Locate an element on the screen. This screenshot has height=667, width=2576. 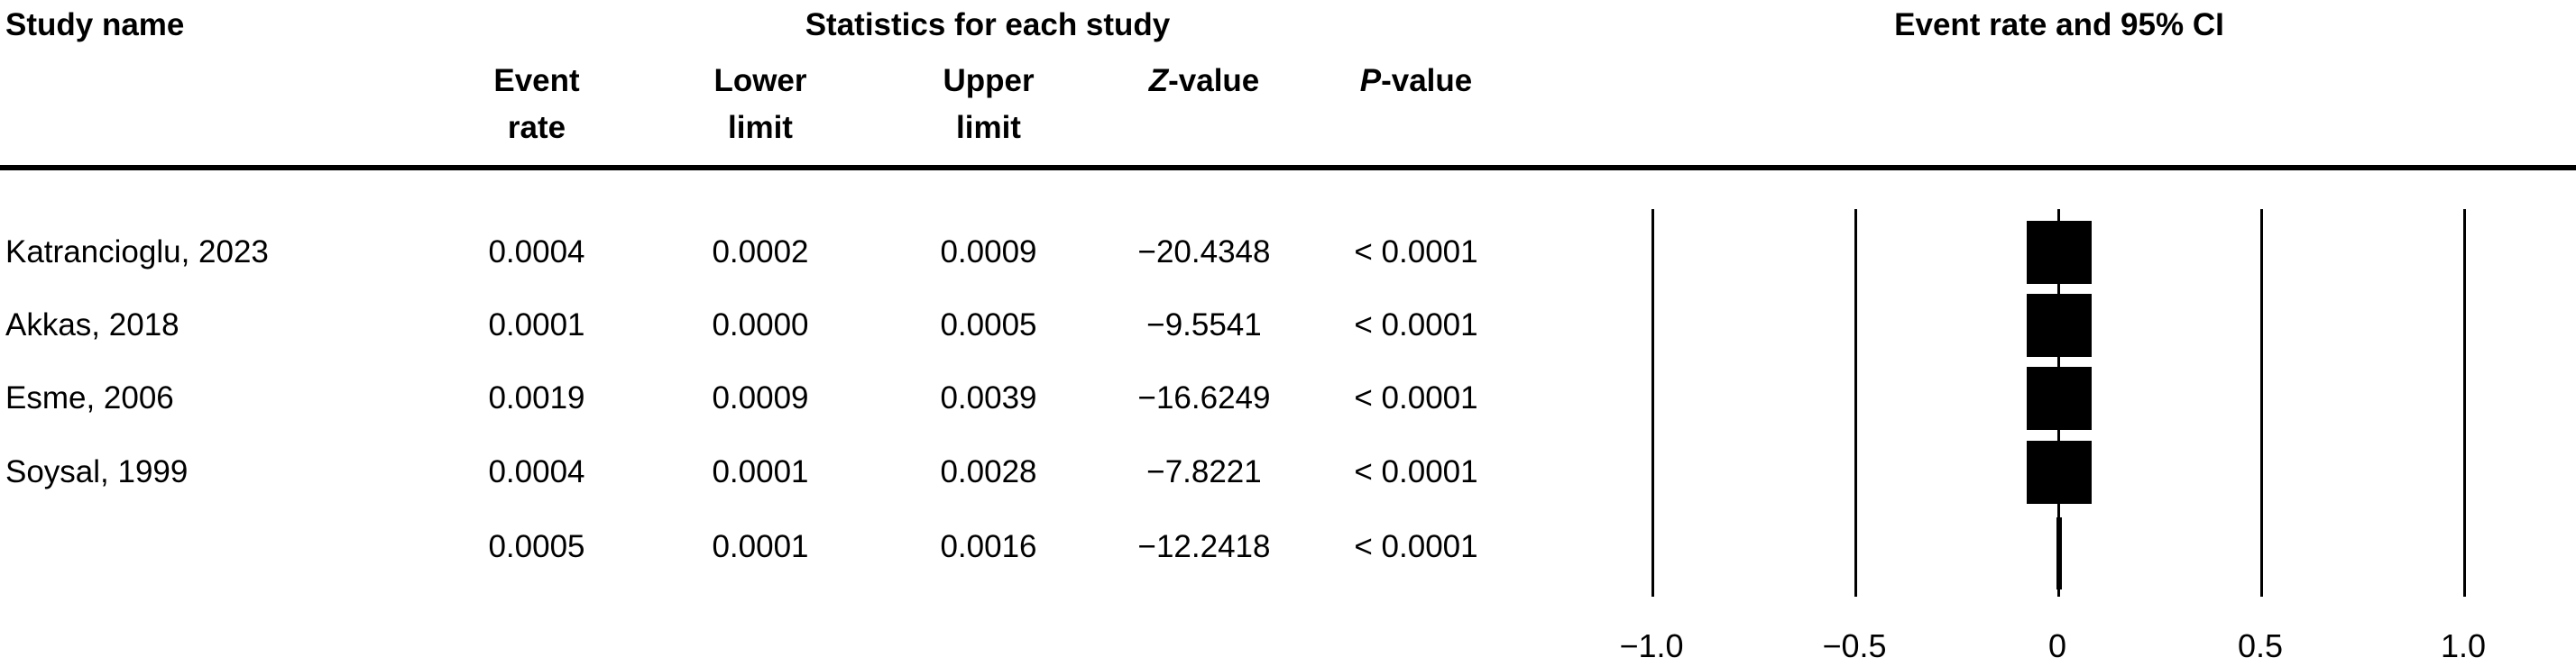
column-header-upper-limit-line2: limit is located at coordinates (988, 127).